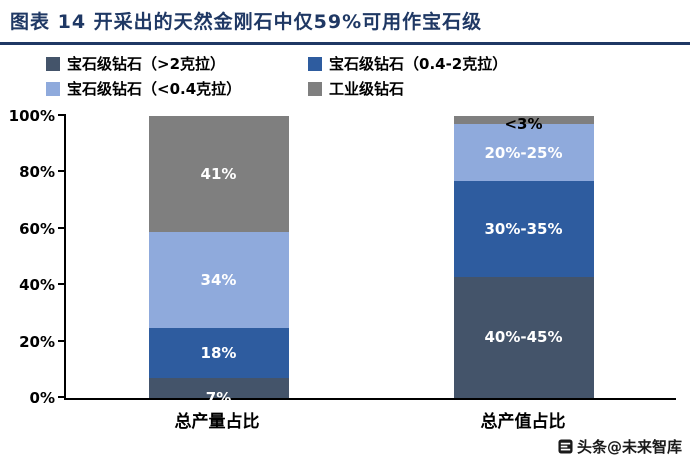 The width and height of the screenshot is (690, 460). I want to click on x-axis-category-label: 总产值占比, so click(523, 422).